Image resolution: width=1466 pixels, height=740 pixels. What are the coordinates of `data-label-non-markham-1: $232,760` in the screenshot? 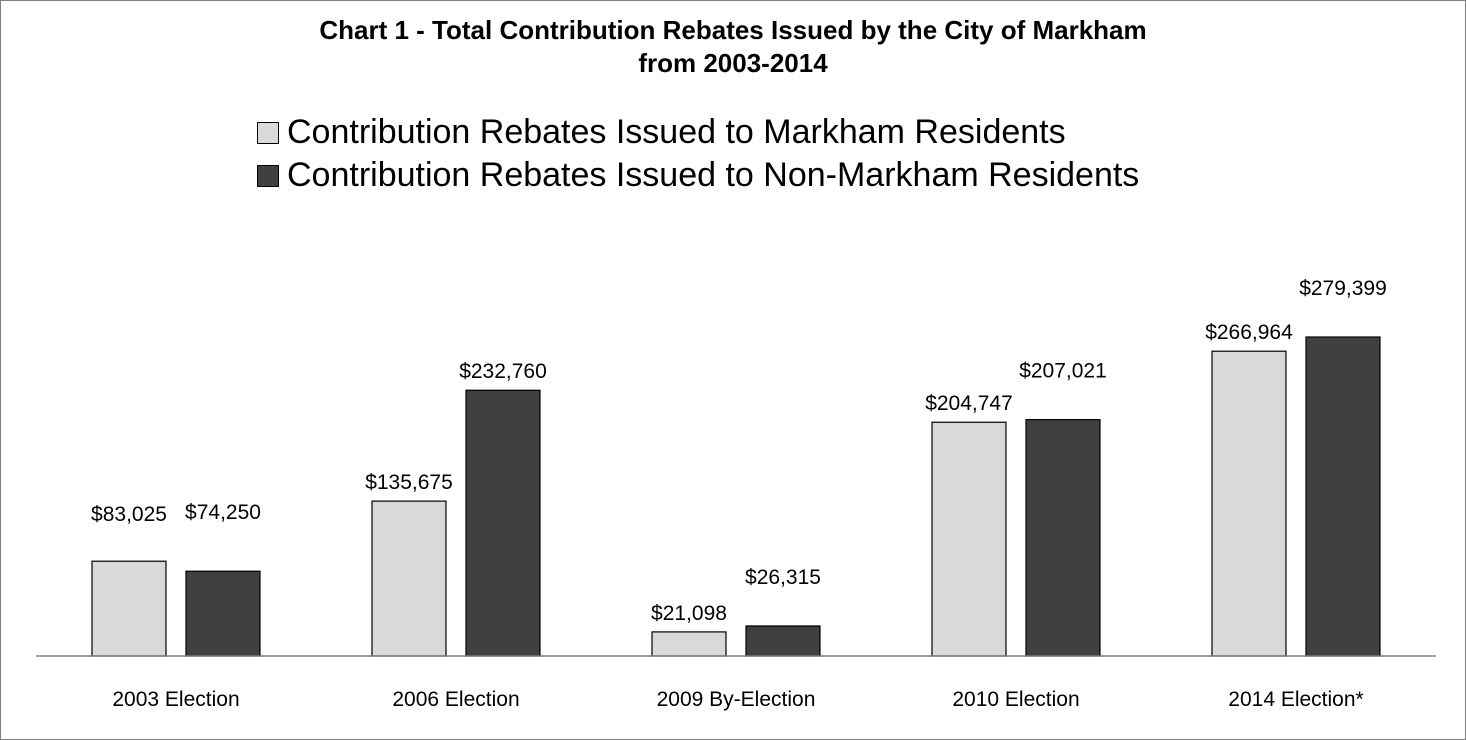 It's located at (503, 371).